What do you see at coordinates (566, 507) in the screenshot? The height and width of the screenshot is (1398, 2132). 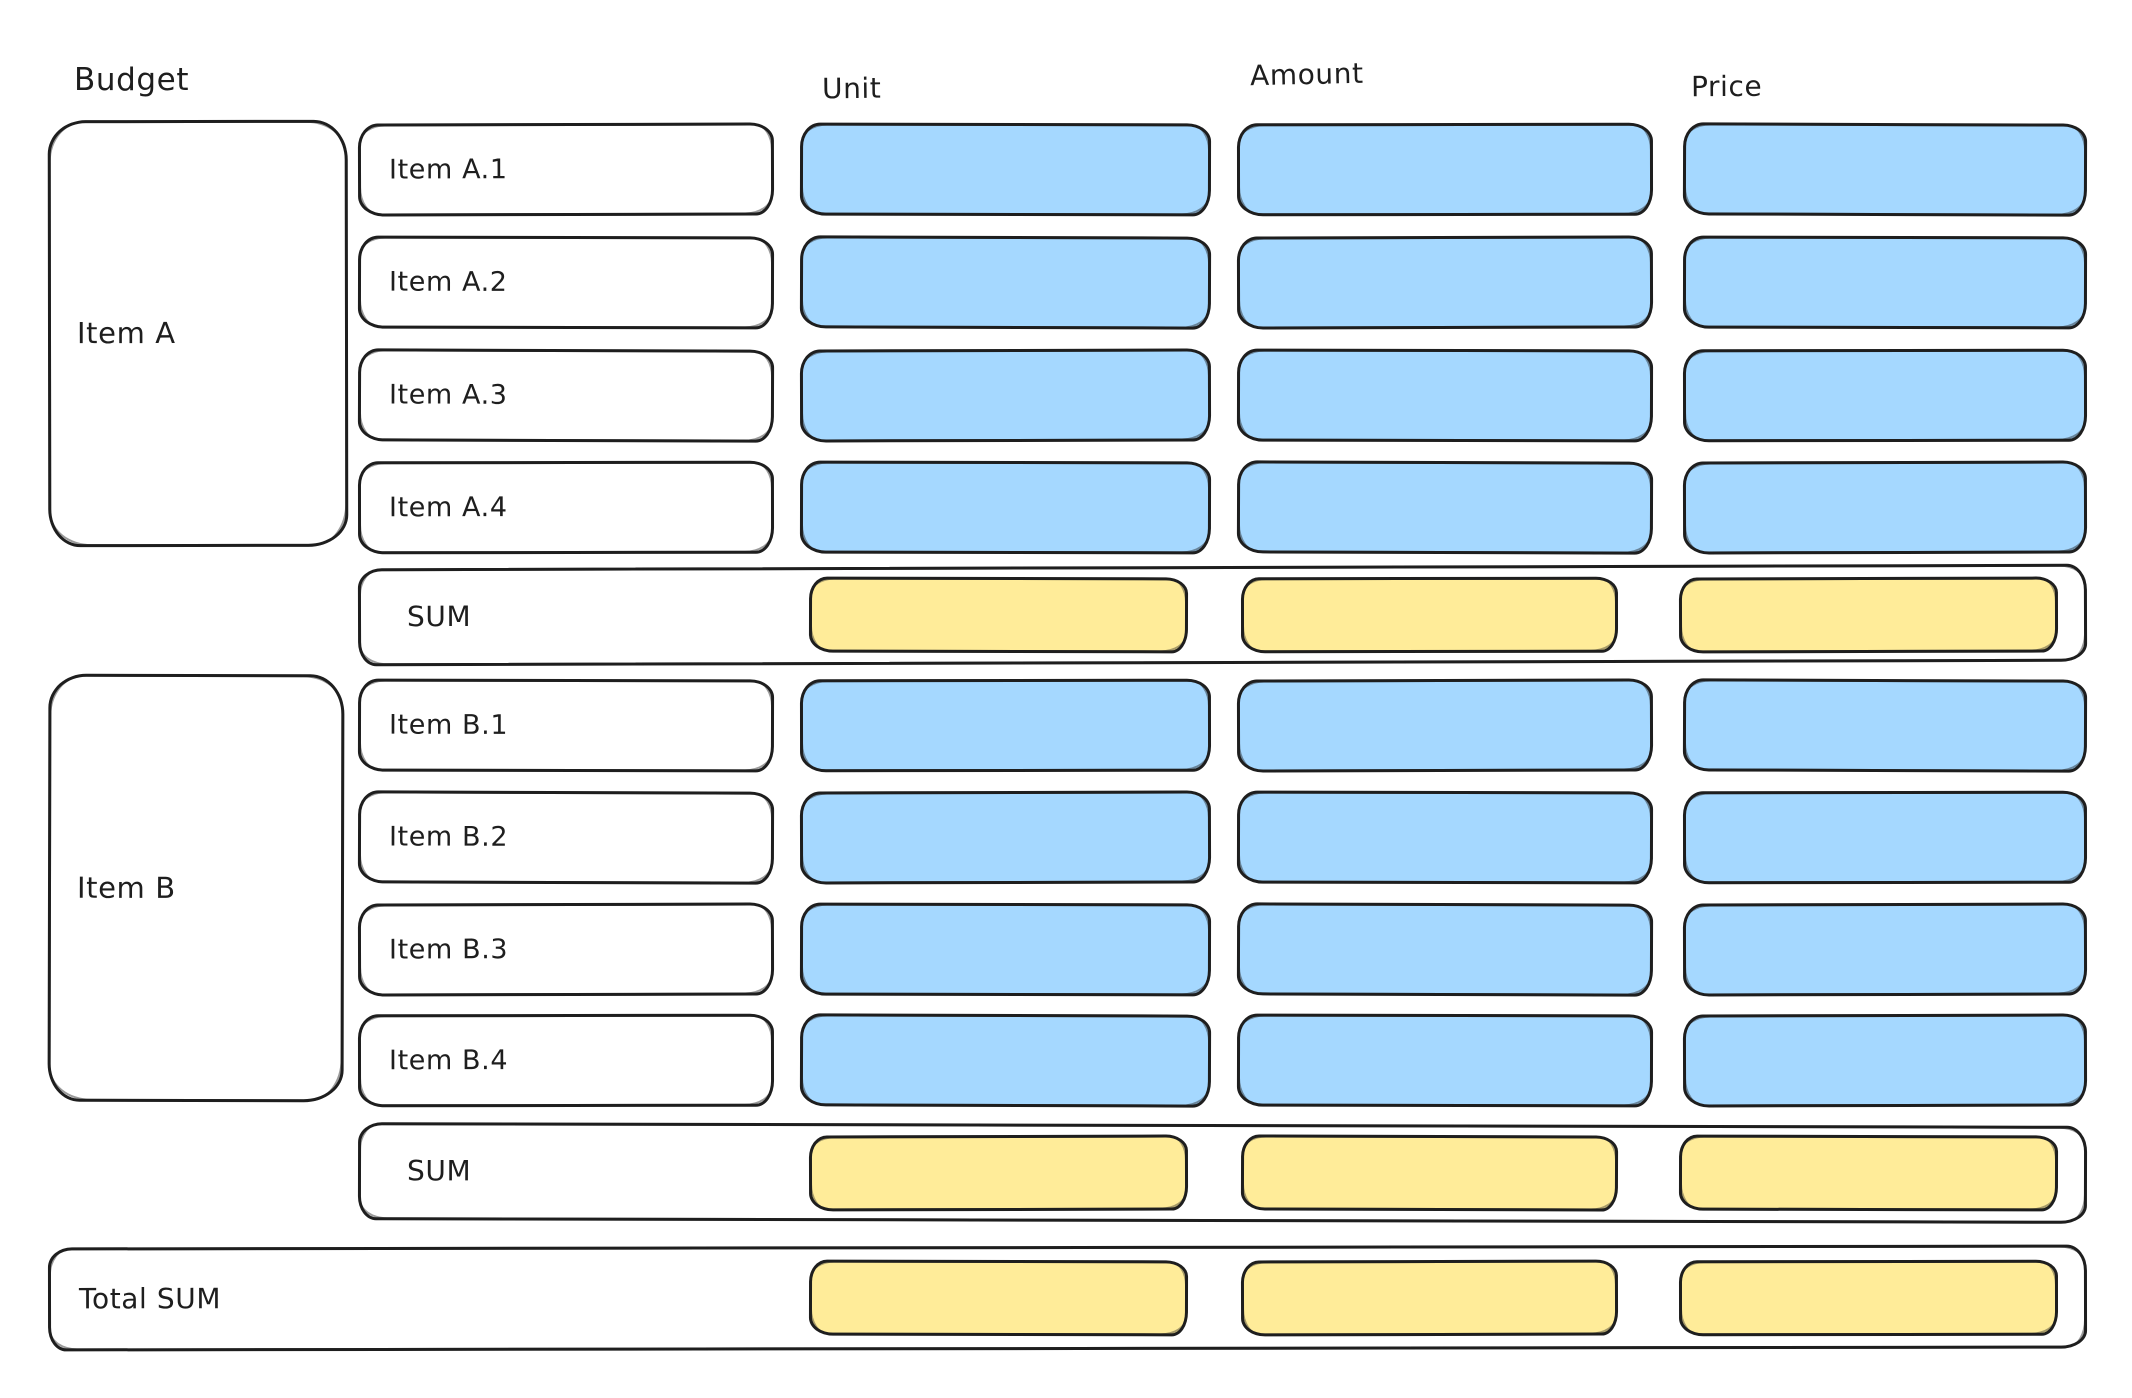 I see `row-label-cell: Item A.4` at bounding box center [566, 507].